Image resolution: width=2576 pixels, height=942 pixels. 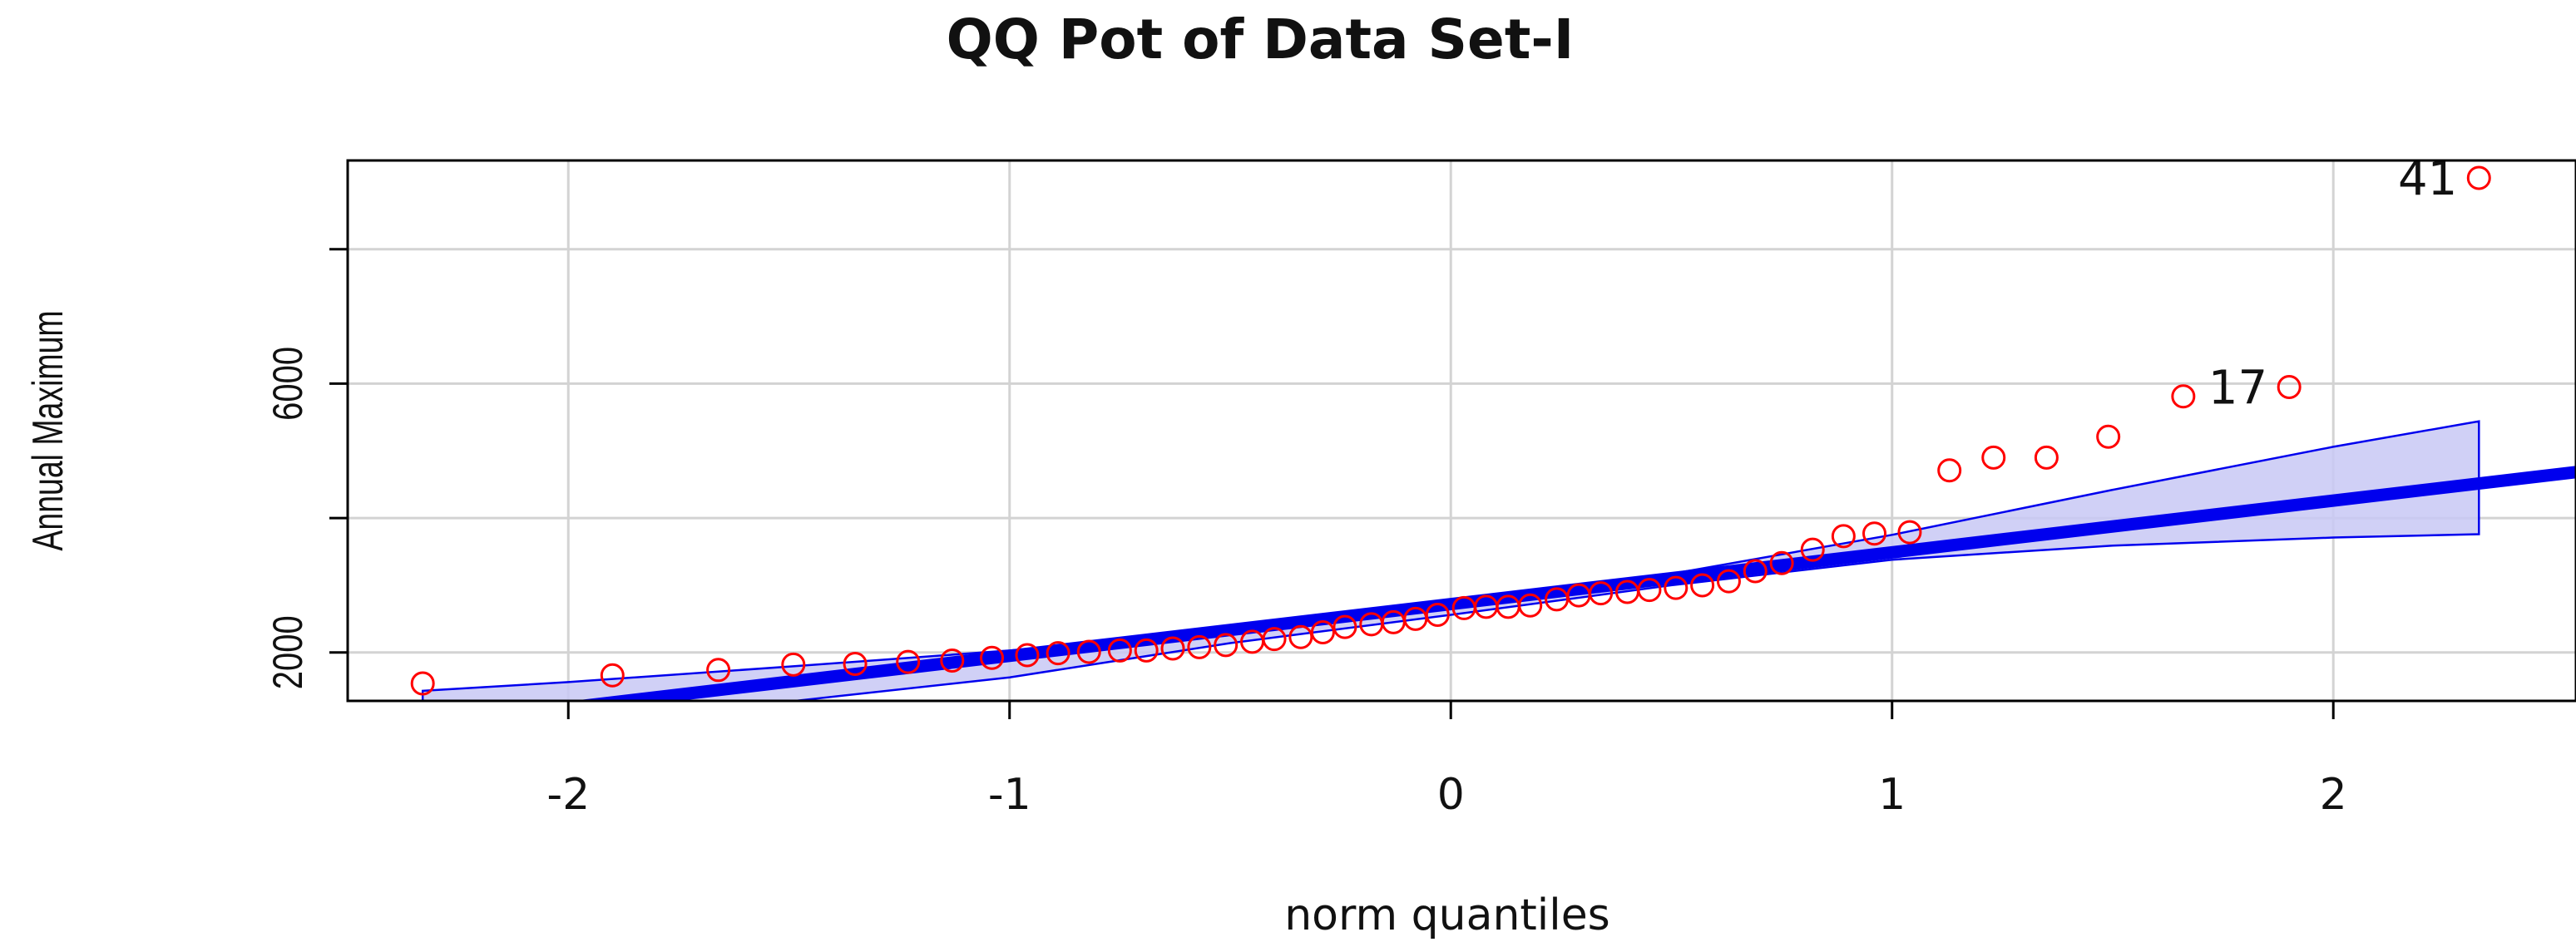 I want to click on y-tick-label: 2000, so click(x=288, y=652).